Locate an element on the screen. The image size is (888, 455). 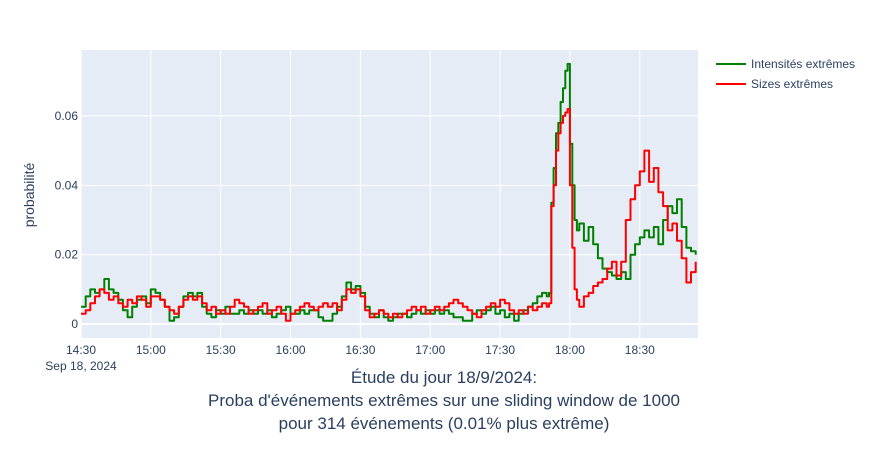
legend-item-2: Sizes extrêmes is located at coordinates (774, 84).